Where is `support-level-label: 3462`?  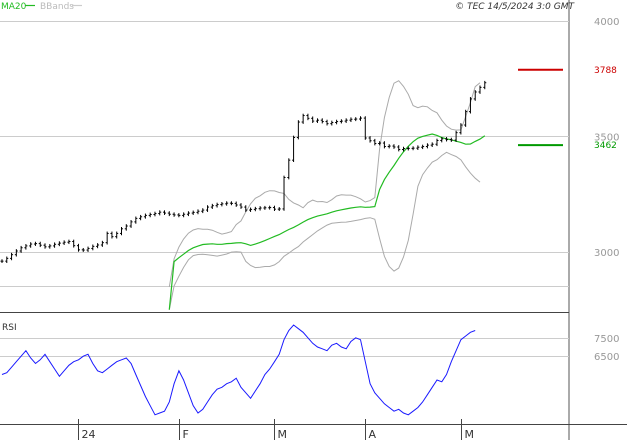
support-level-label: 3462 is located at coordinates (605, 146).